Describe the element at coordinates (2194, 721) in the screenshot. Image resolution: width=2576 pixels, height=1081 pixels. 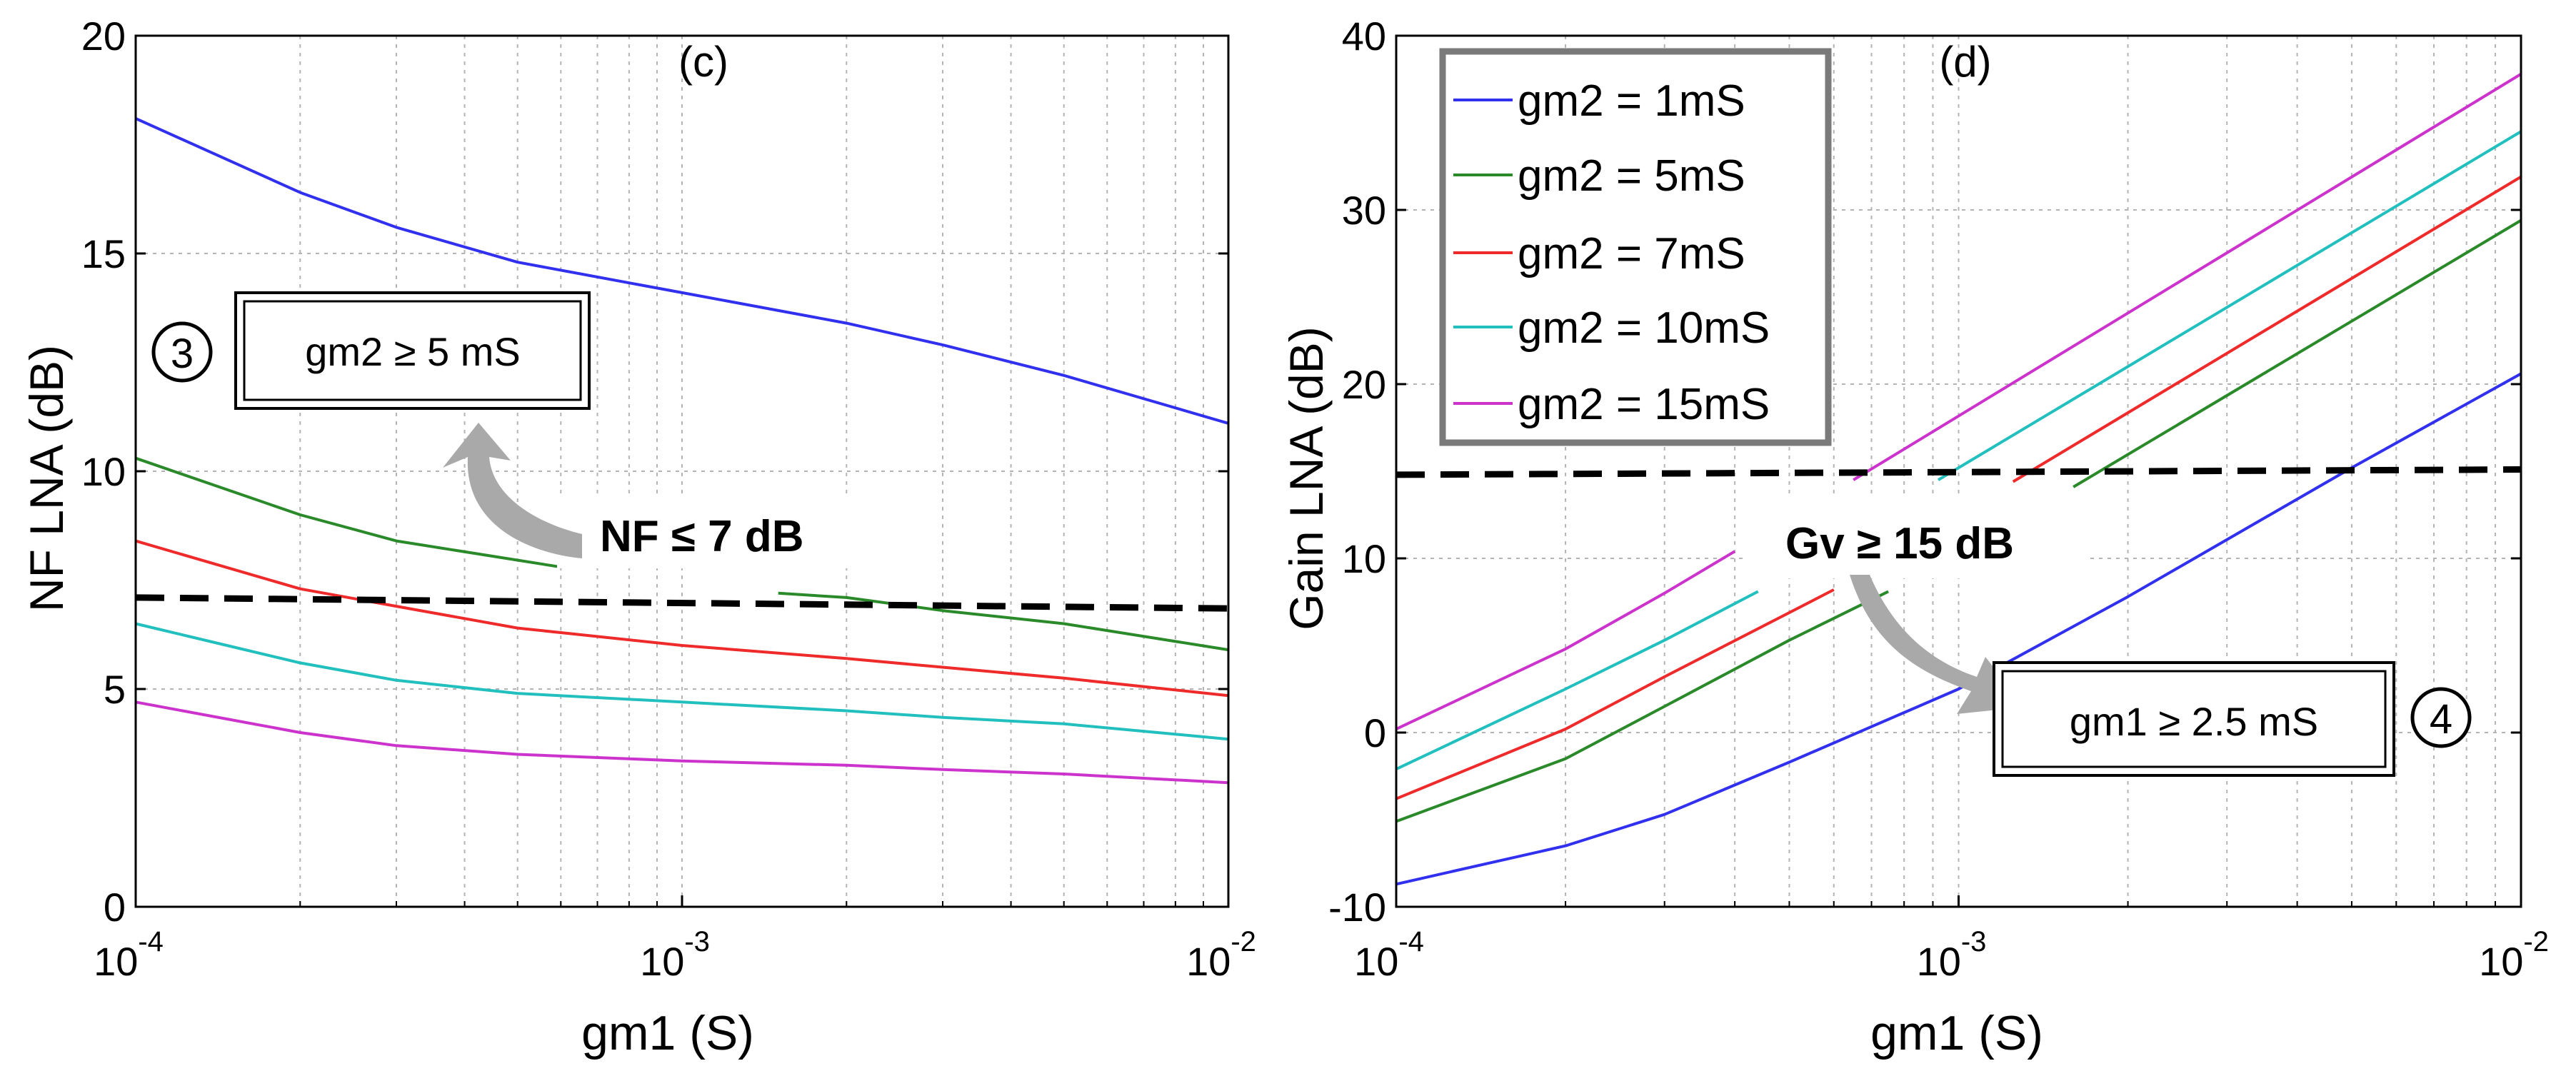
I see `gain-callout-text: gm1 ≥ 2.5 mS` at that location.